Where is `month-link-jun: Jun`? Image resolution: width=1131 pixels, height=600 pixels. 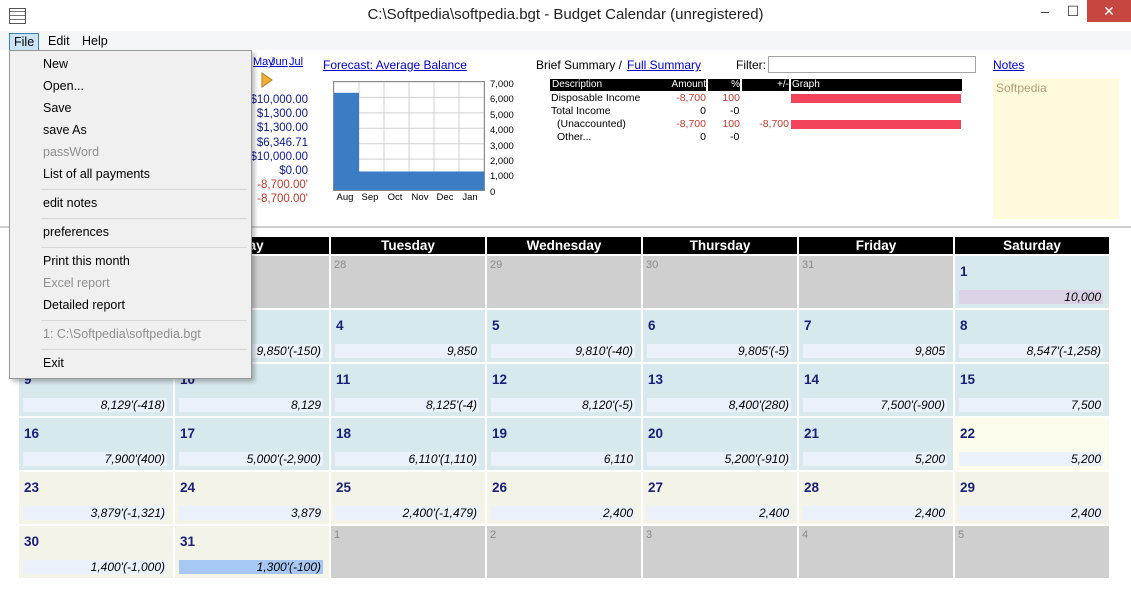
month-link-jun: Jun is located at coordinates (279, 62).